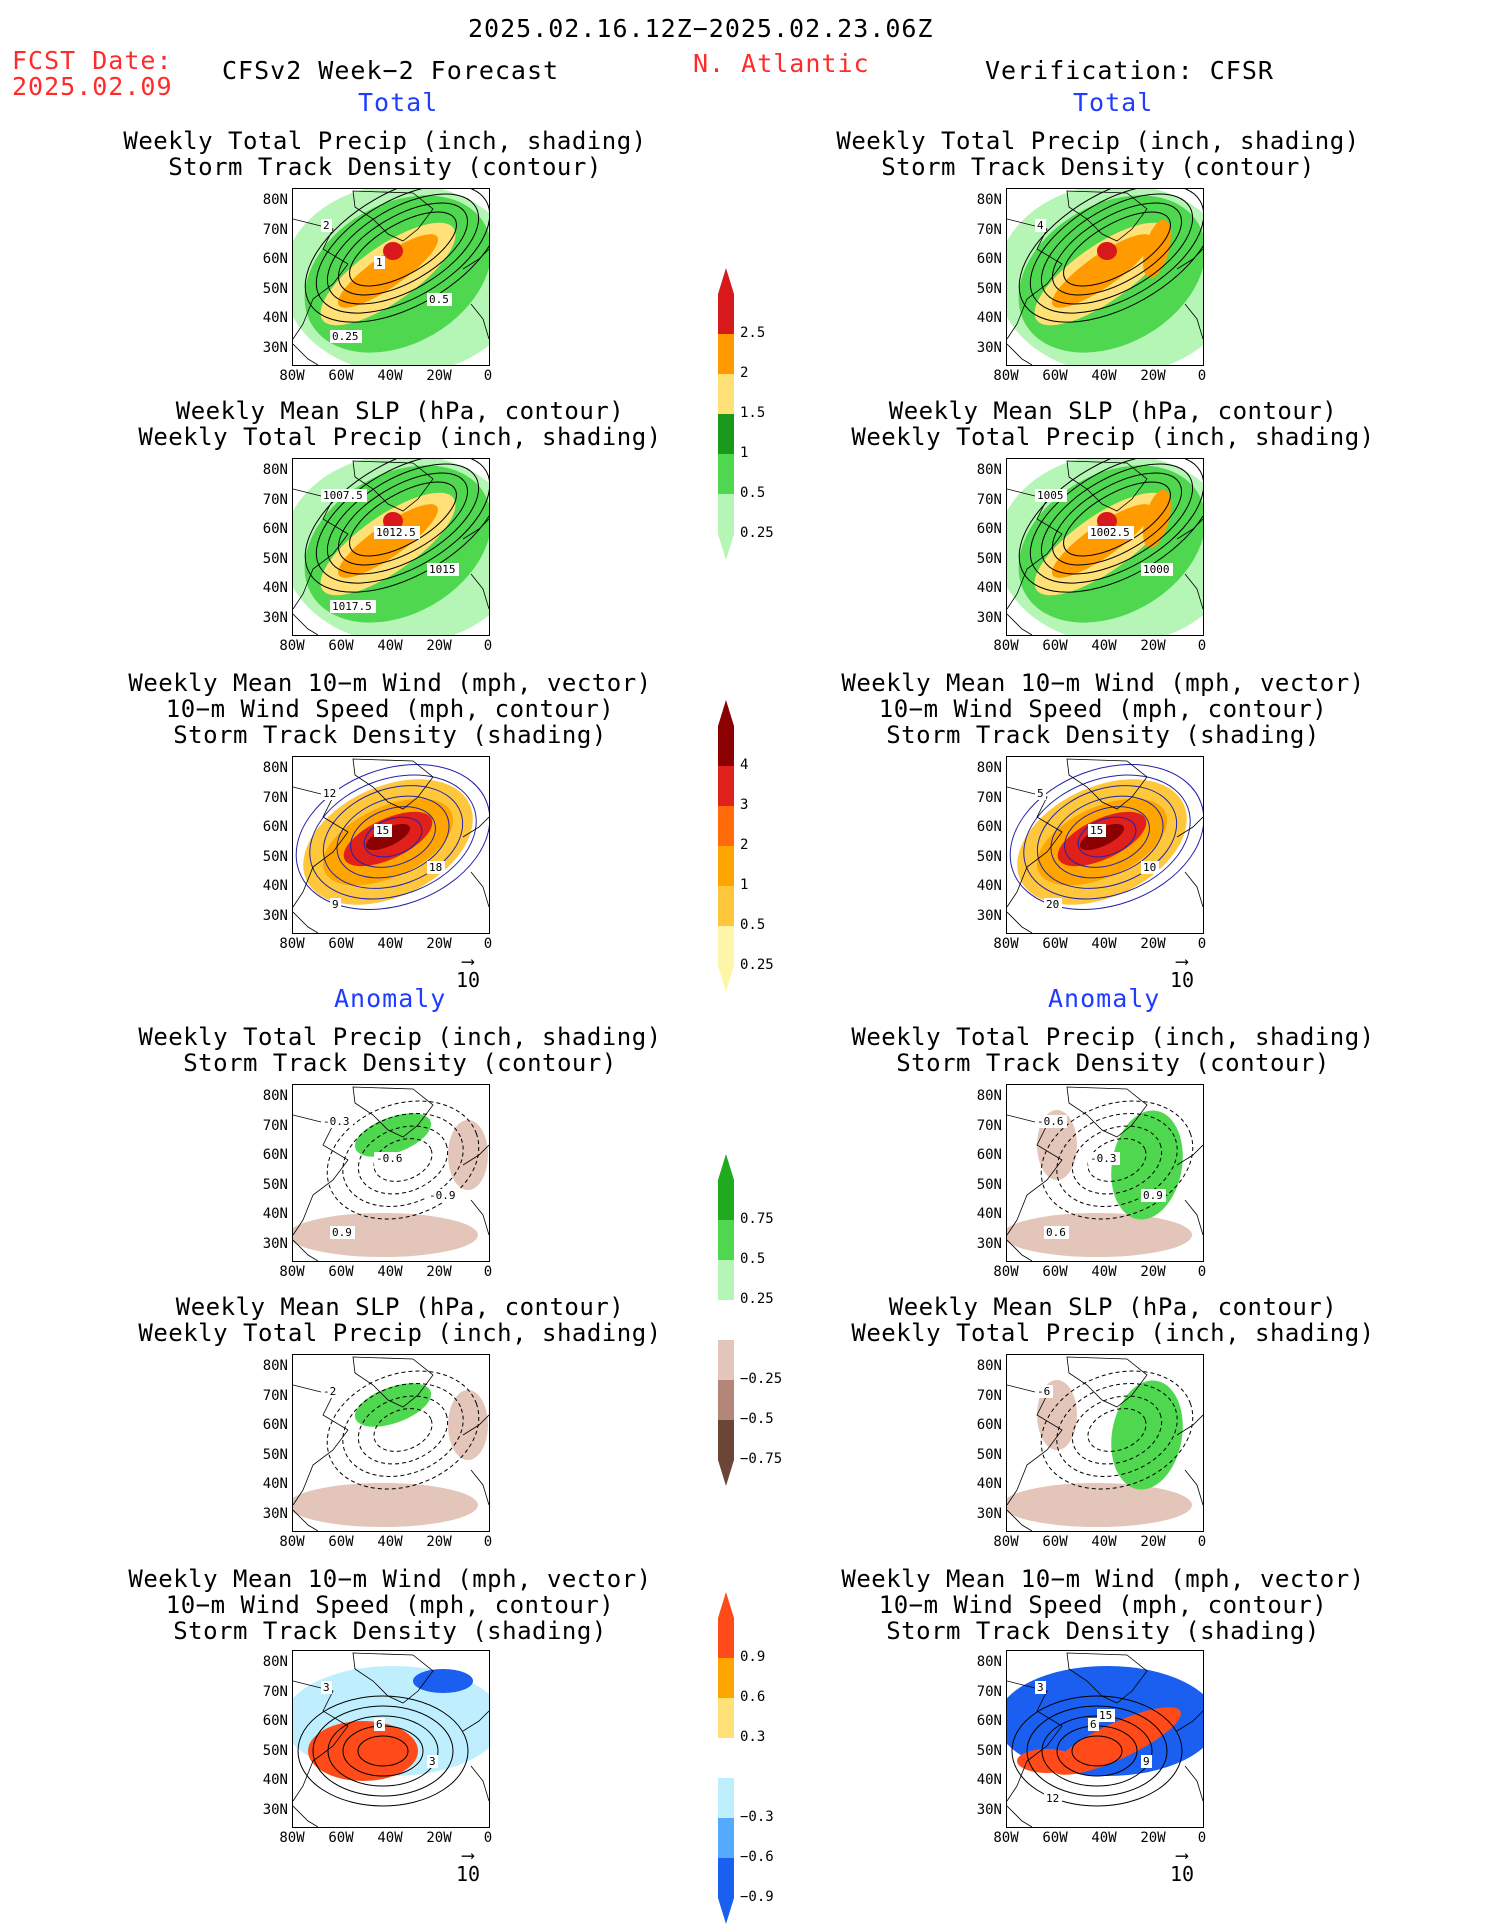 This screenshot has width=1487, height=1932. I want to click on colorbar-label: 2, so click(744, 373).